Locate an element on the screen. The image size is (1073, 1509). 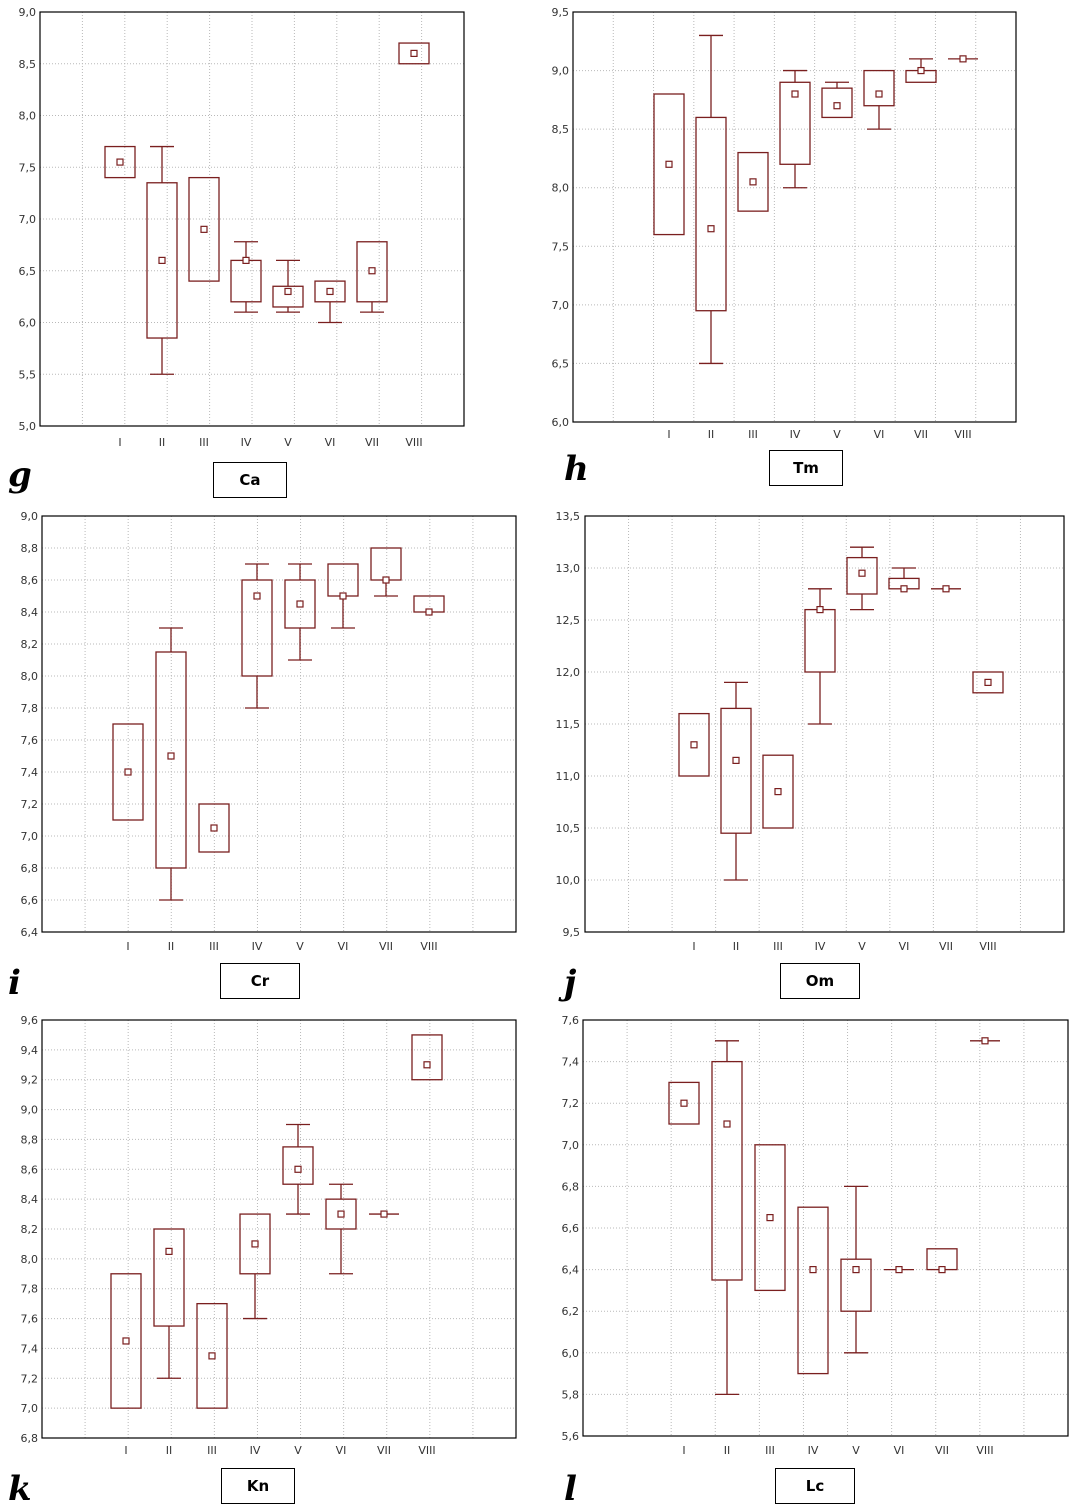
y-tick-label: 9,5 is located at coordinates (561, 12).